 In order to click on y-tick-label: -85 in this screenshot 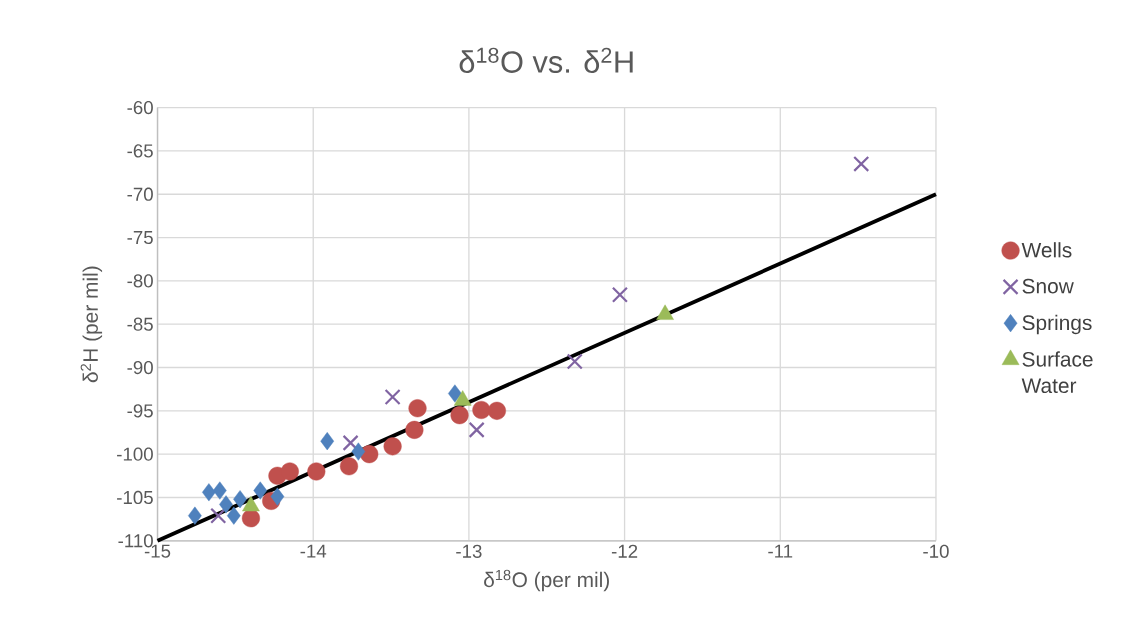, I will do `click(140, 324)`.